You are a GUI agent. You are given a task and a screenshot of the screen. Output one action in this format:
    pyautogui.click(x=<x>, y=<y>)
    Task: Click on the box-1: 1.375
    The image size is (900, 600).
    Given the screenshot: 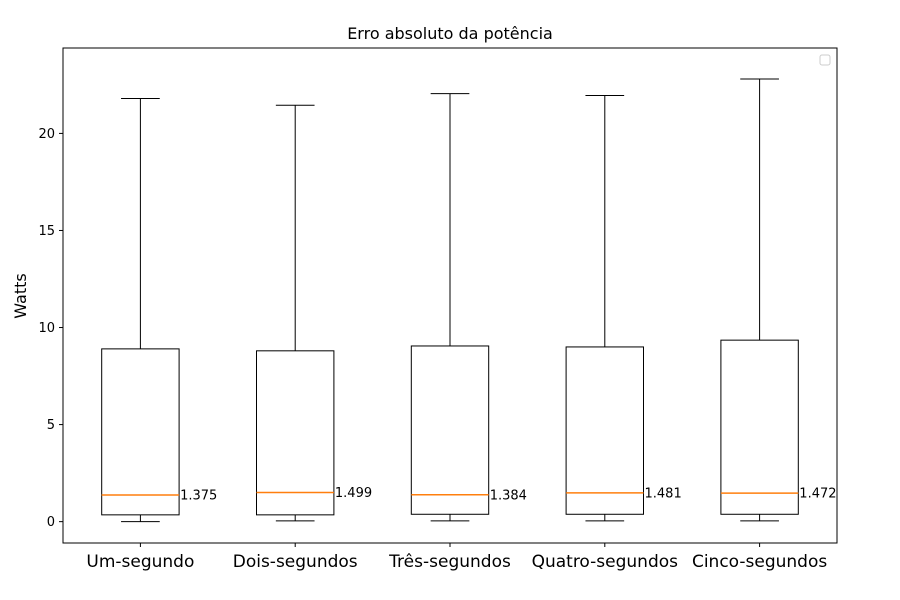 What is the action you would take?
    pyautogui.click(x=159, y=310)
    